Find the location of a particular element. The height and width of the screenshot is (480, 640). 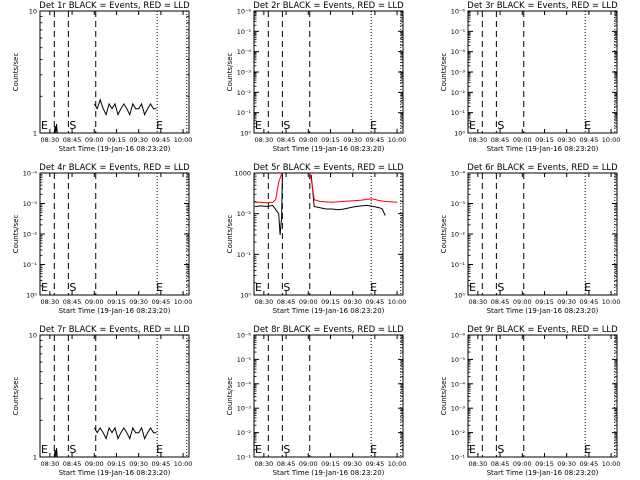

y-tick-label: 10 is located at coordinates (33, 12).